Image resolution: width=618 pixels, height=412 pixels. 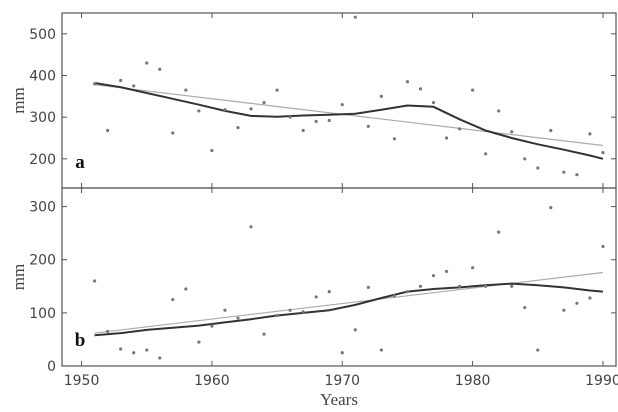 What do you see at coordinates (80, 162) in the screenshot?
I see `panel-label: a` at bounding box center [80, 162].